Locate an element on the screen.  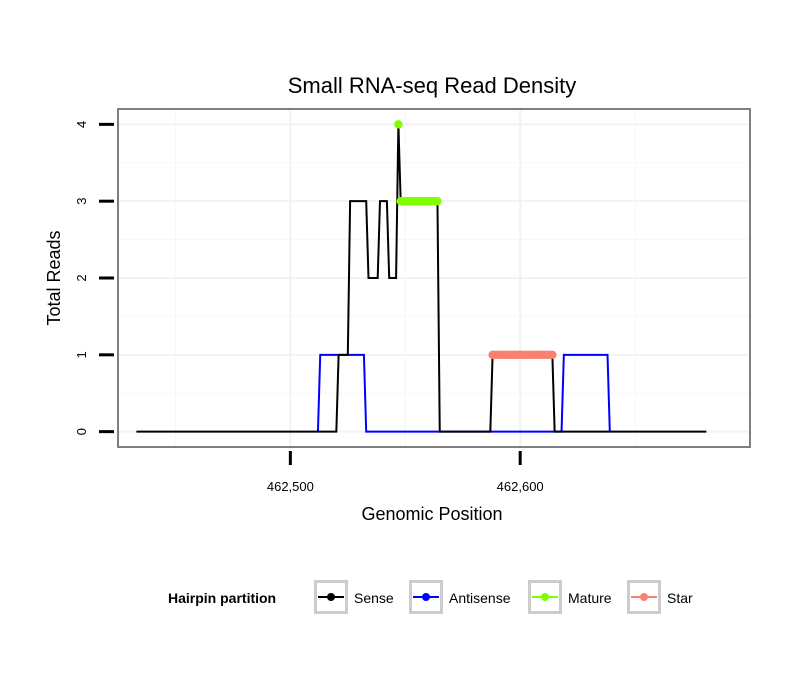
legend-item-mature: Mature is located at coordinates (570, 597).